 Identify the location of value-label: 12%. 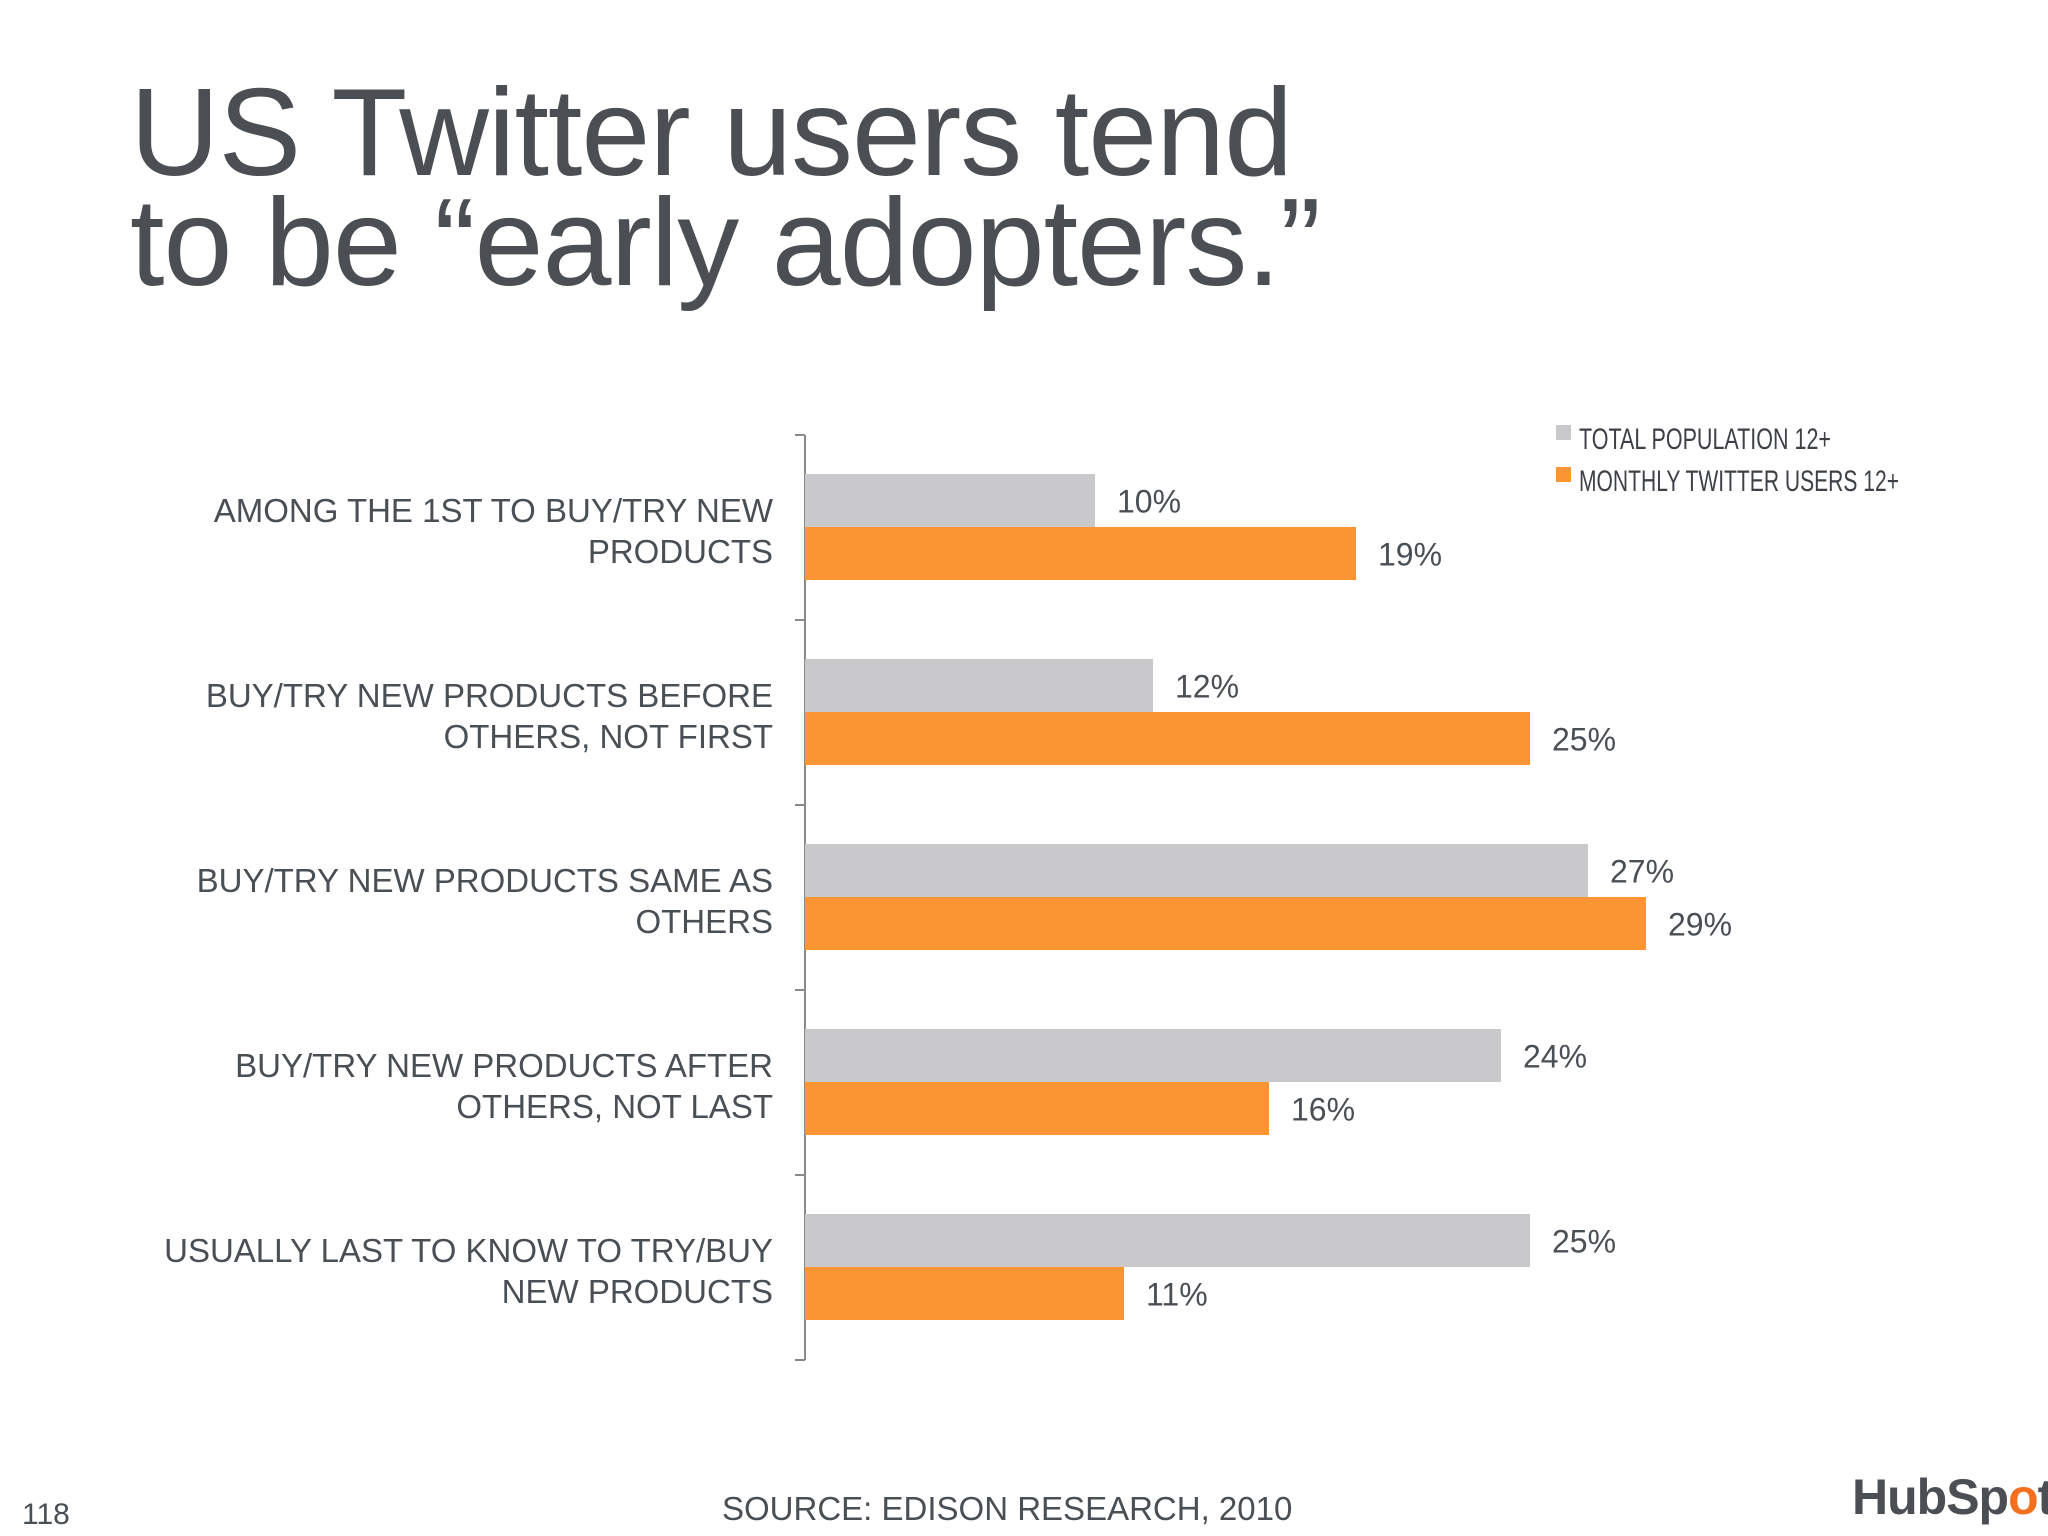
(1207, 687).